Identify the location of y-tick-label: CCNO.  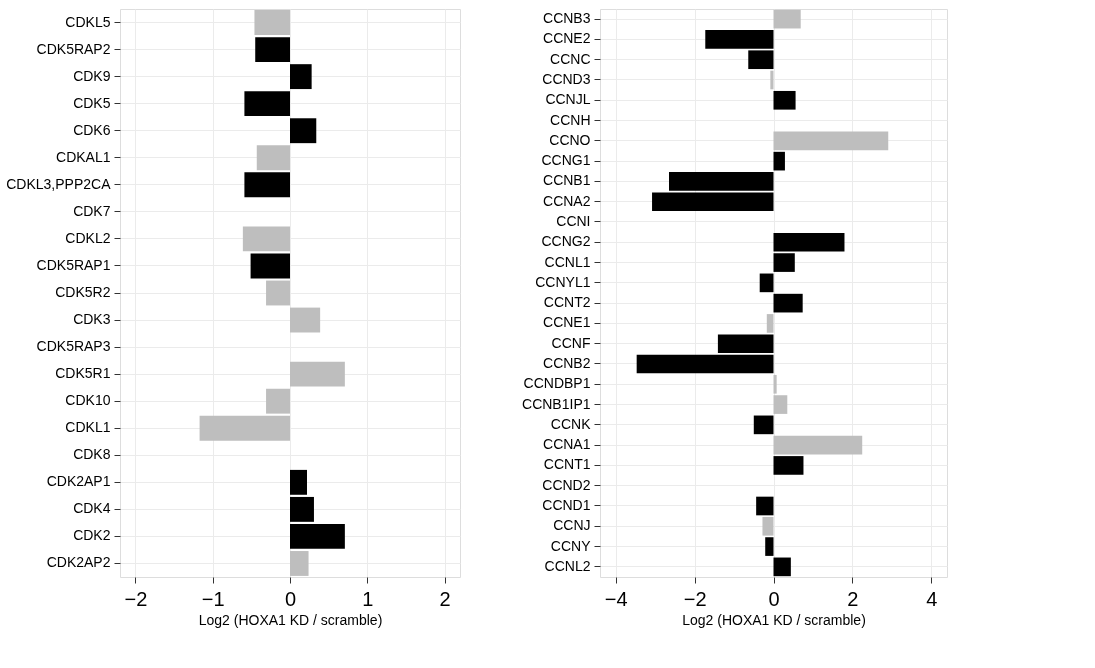
(570, 139).